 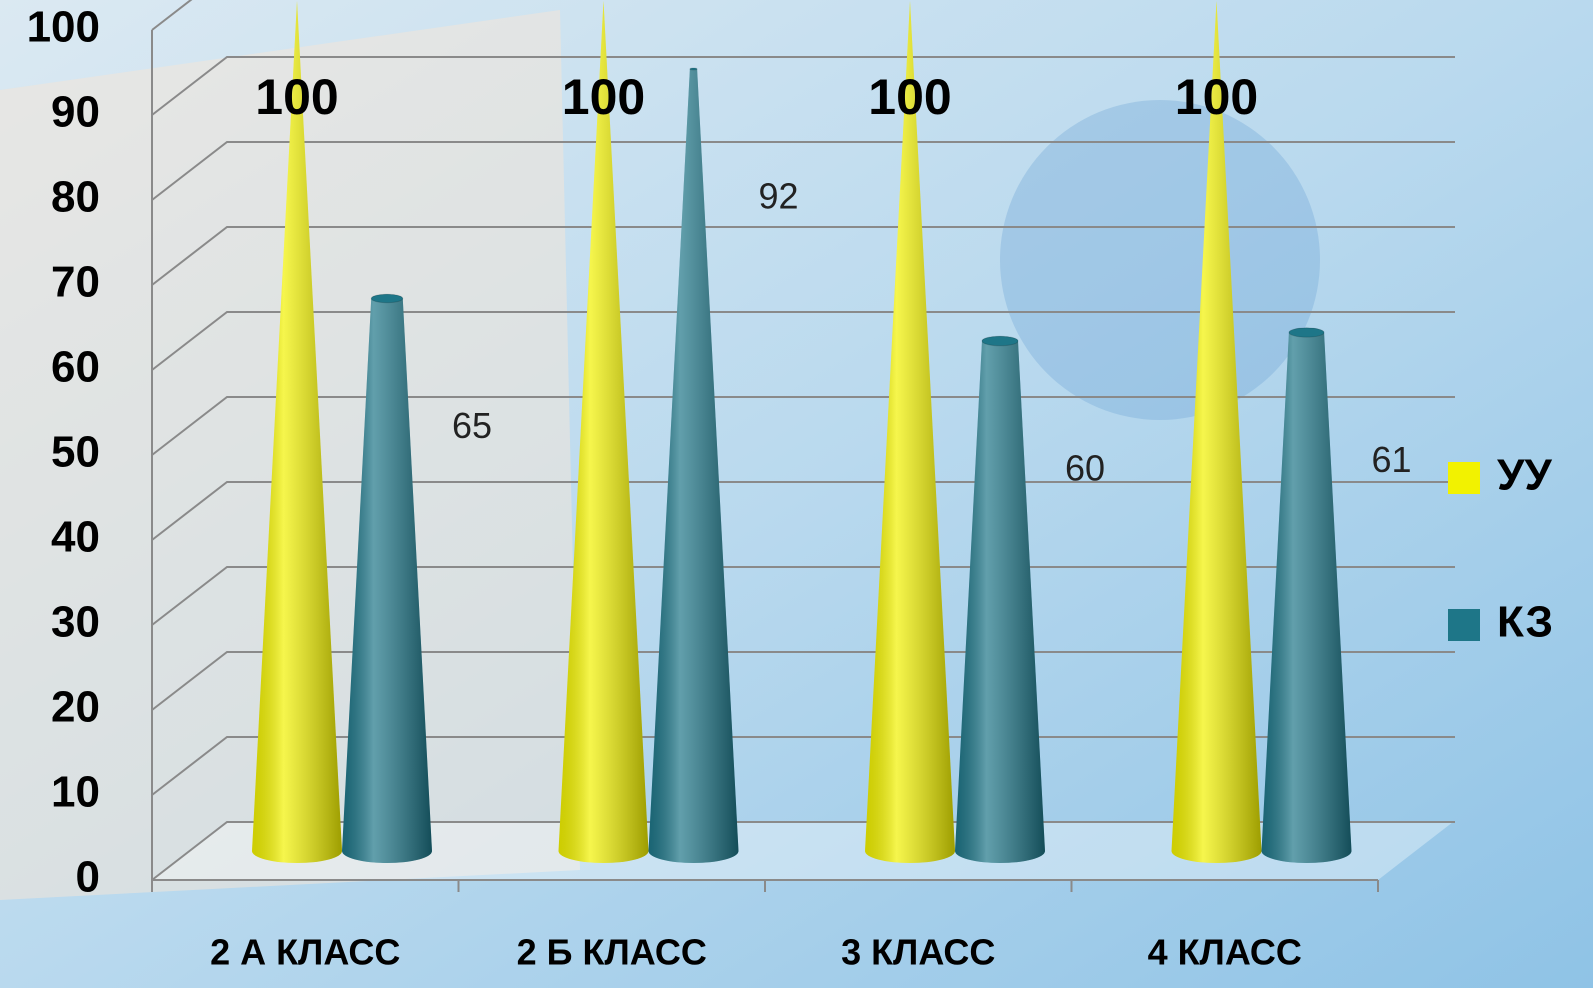 I want to click on x-tick-label: 2 Б КЛАСС, so click(x=612, y=952).